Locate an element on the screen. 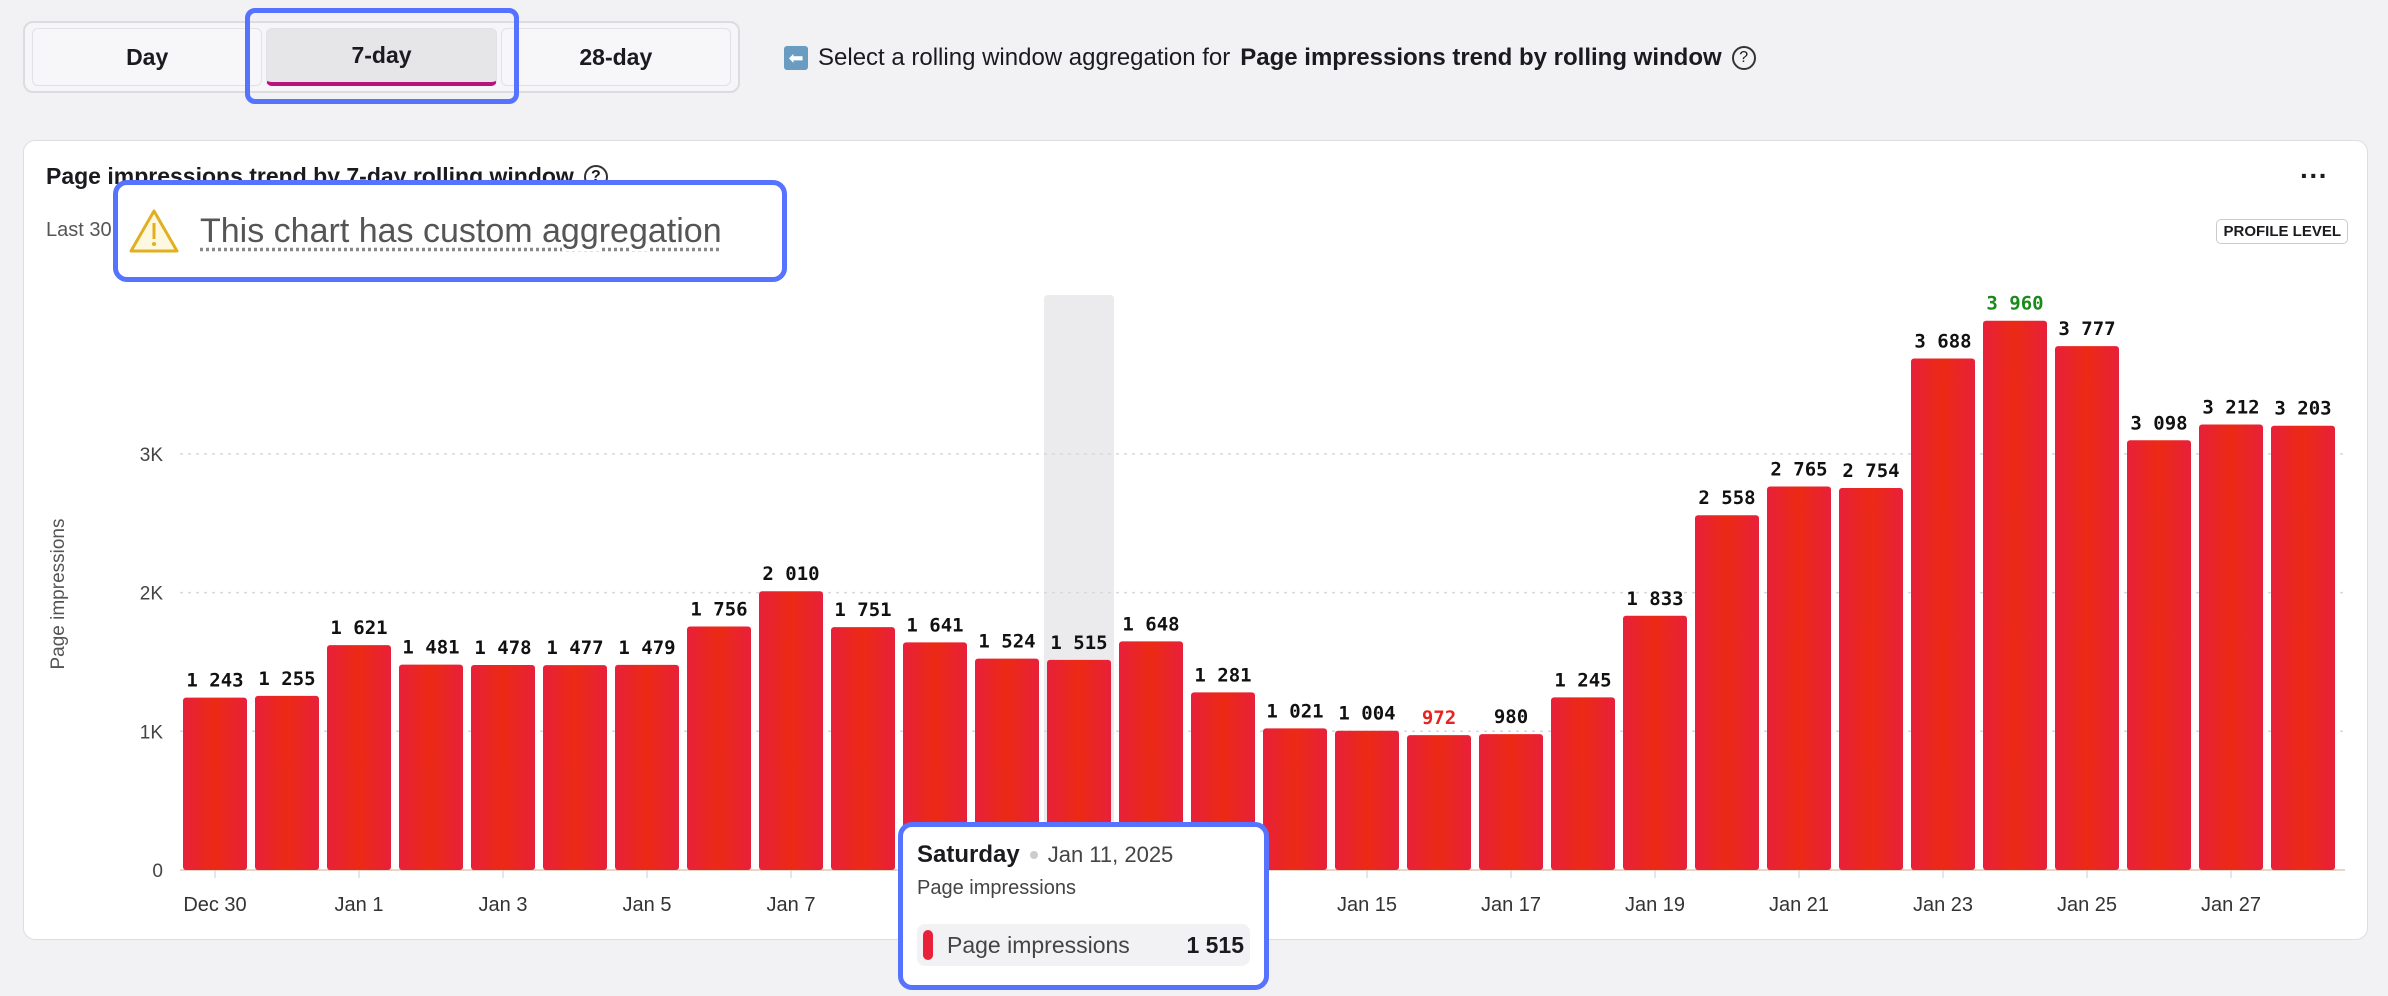  data-label: 2 754 is located at coordinates (1870, 471).